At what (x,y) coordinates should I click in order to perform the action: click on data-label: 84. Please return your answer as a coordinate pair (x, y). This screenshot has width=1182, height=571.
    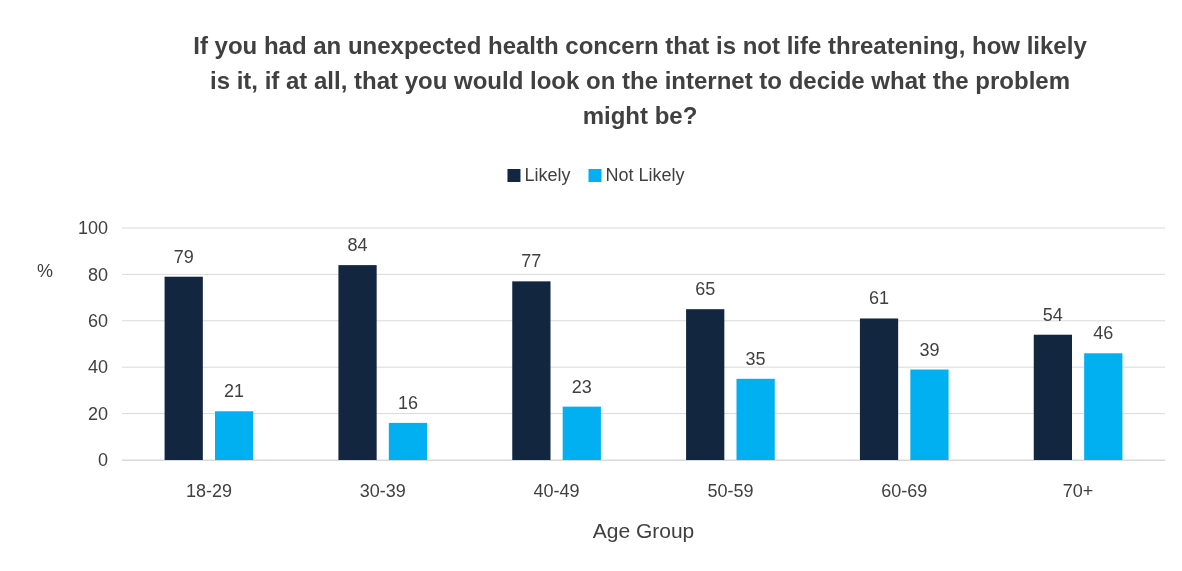
    Looking at the image, I should click on (357, 245).